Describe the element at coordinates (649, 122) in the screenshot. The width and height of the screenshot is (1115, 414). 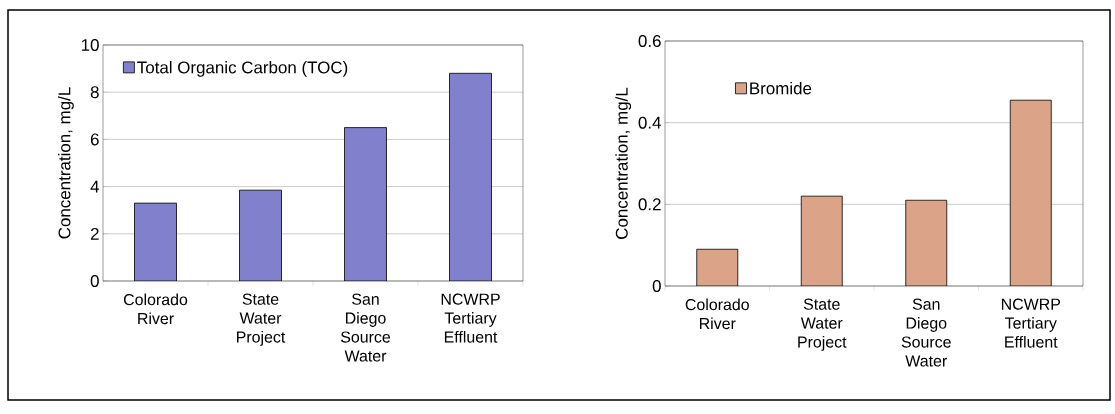
I see `y-tick-label: 0.4` at that location.